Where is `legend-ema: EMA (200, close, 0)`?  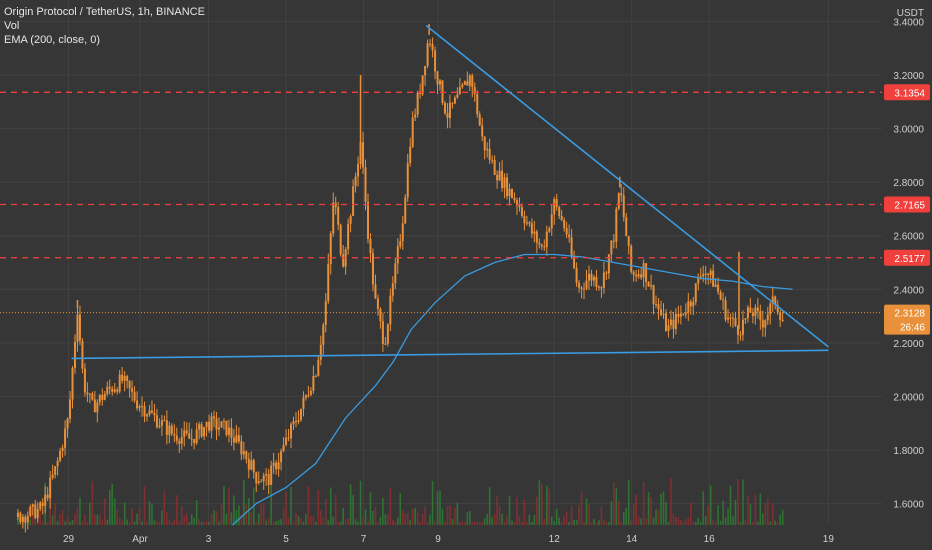
legend-ema: EMA (200, close, 0) is located at coordinates (52, 40).